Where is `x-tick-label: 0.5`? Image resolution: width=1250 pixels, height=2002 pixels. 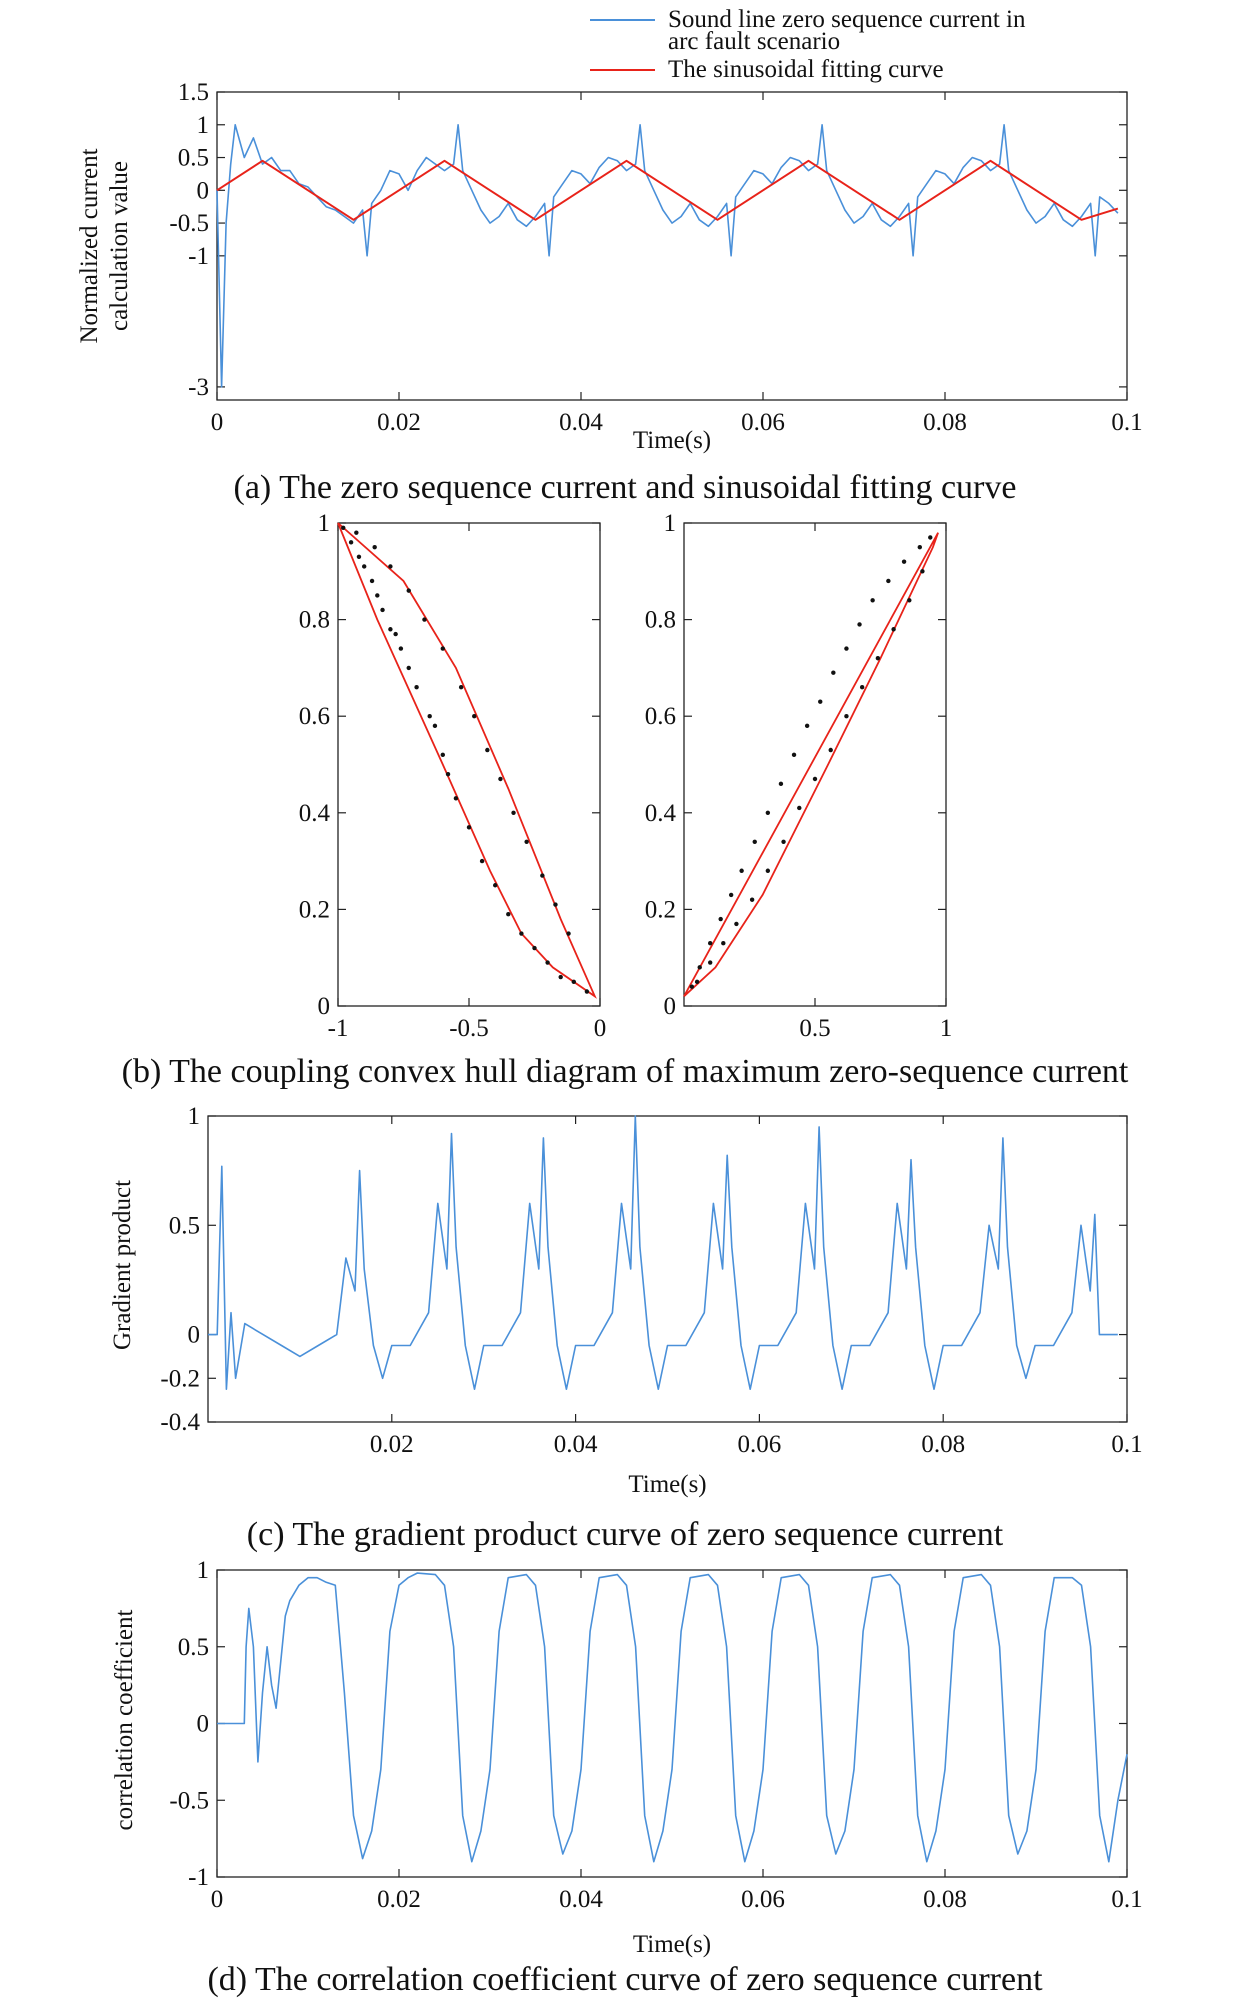 x-tick-label: 0.5 is located at coordinates (814, 1028).